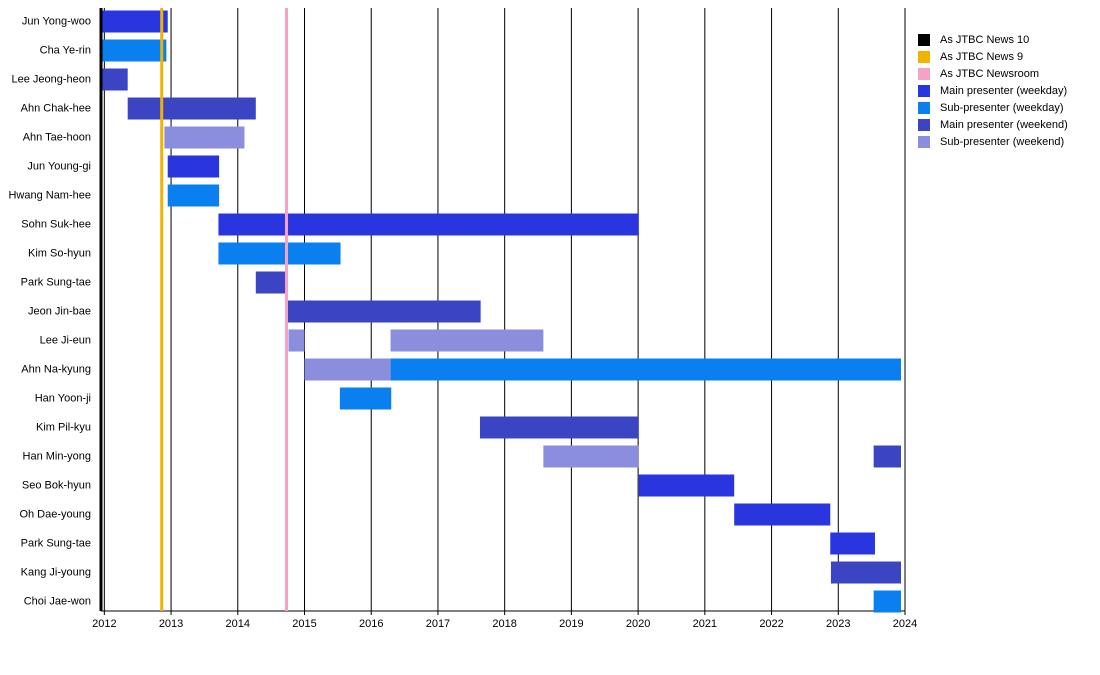  I want to click on row-label: Lee Jeong-heon, so click(51, 79).